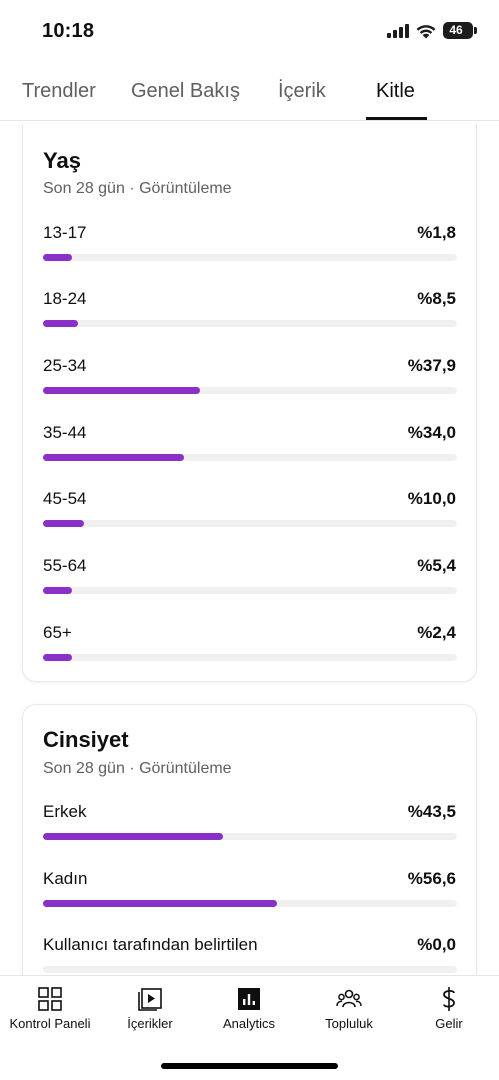 This screenshot has height=1080, width=499. Describe the element at coordinates (436, 232) in the screenshot. I see `age-row-value: %1,8` at that location.